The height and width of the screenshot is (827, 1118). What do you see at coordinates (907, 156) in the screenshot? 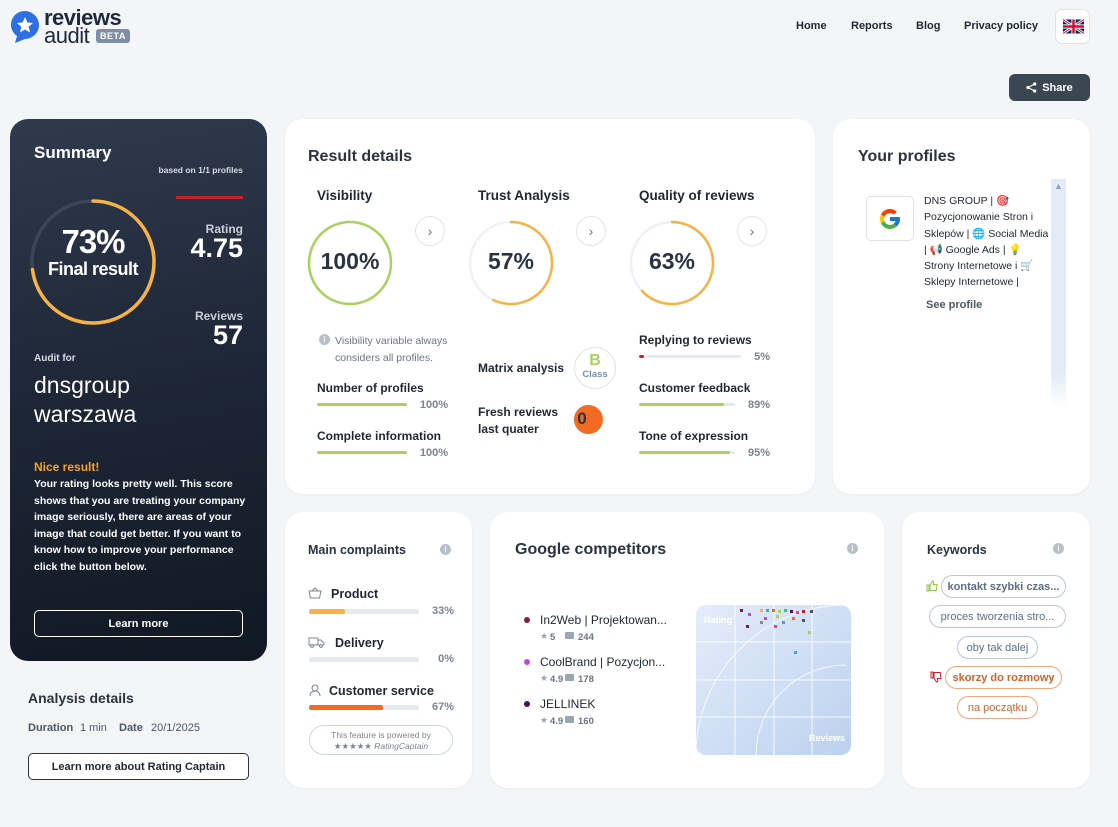
I see `your-profiles-title: Your profiles` at bounding box center [907, 156].